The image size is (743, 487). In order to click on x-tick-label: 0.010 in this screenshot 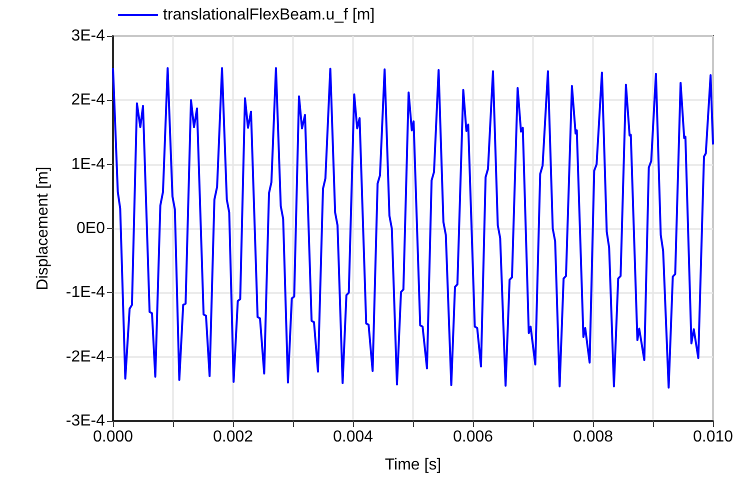, I will do `click(713, 437)`.